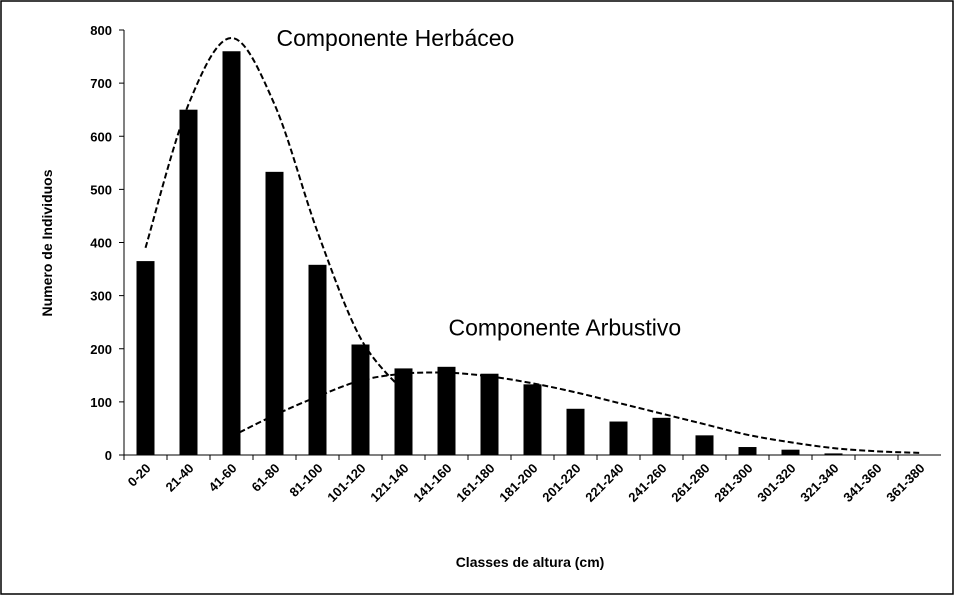  Describe the element at coordinates (530, 562) in the screenshot. I see `x-axis-title: Classes de altura (cm)` at that location.